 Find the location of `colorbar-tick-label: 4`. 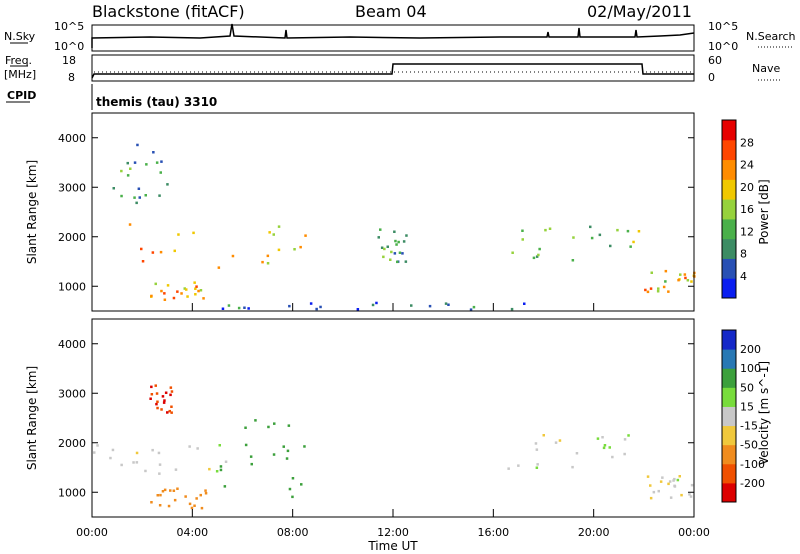

colorbar-tick-label: 4 is located at coordinates (743, 276).